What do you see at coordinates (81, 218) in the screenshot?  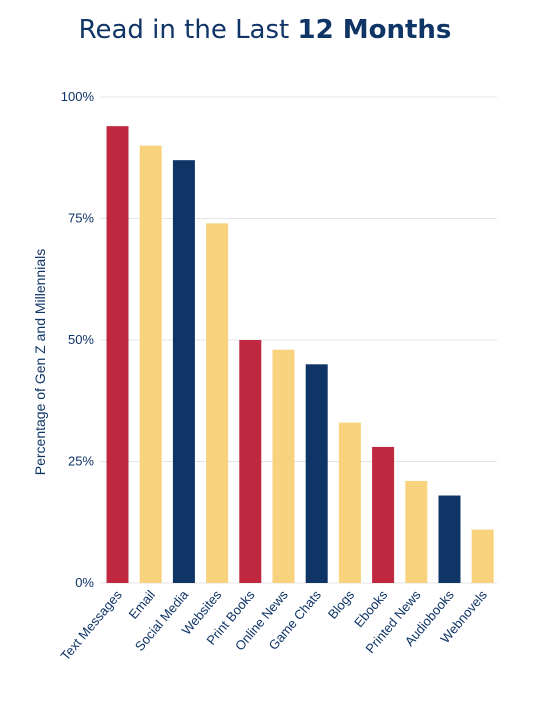 I see `y-tick-label: 75%` at bounding box center [81, 218].